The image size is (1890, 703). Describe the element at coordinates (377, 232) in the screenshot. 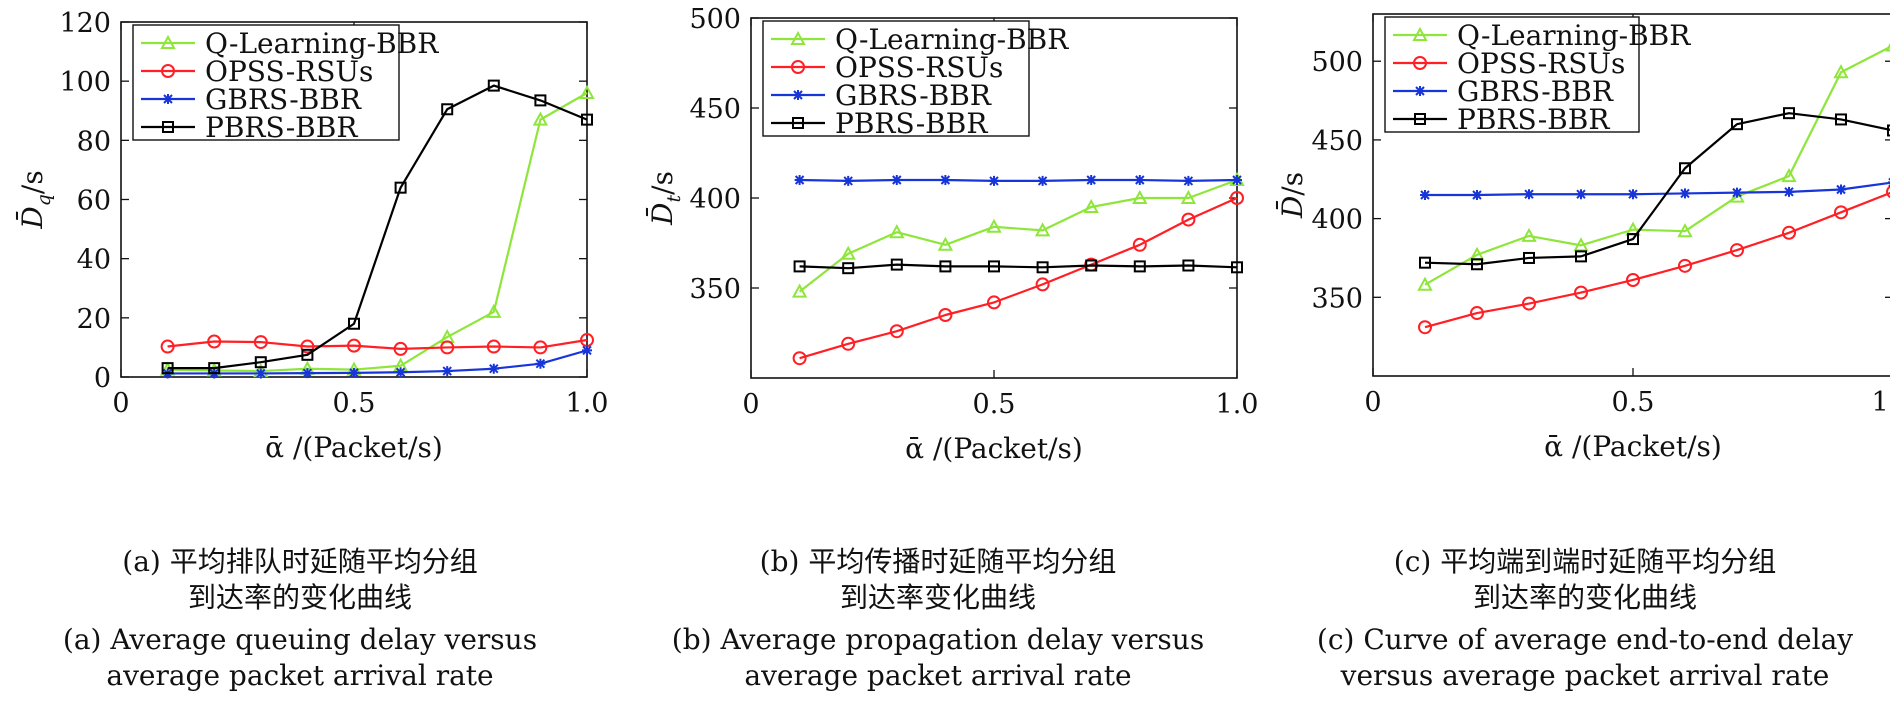

I see `series-line-a-q-learning-bbr` at that location.